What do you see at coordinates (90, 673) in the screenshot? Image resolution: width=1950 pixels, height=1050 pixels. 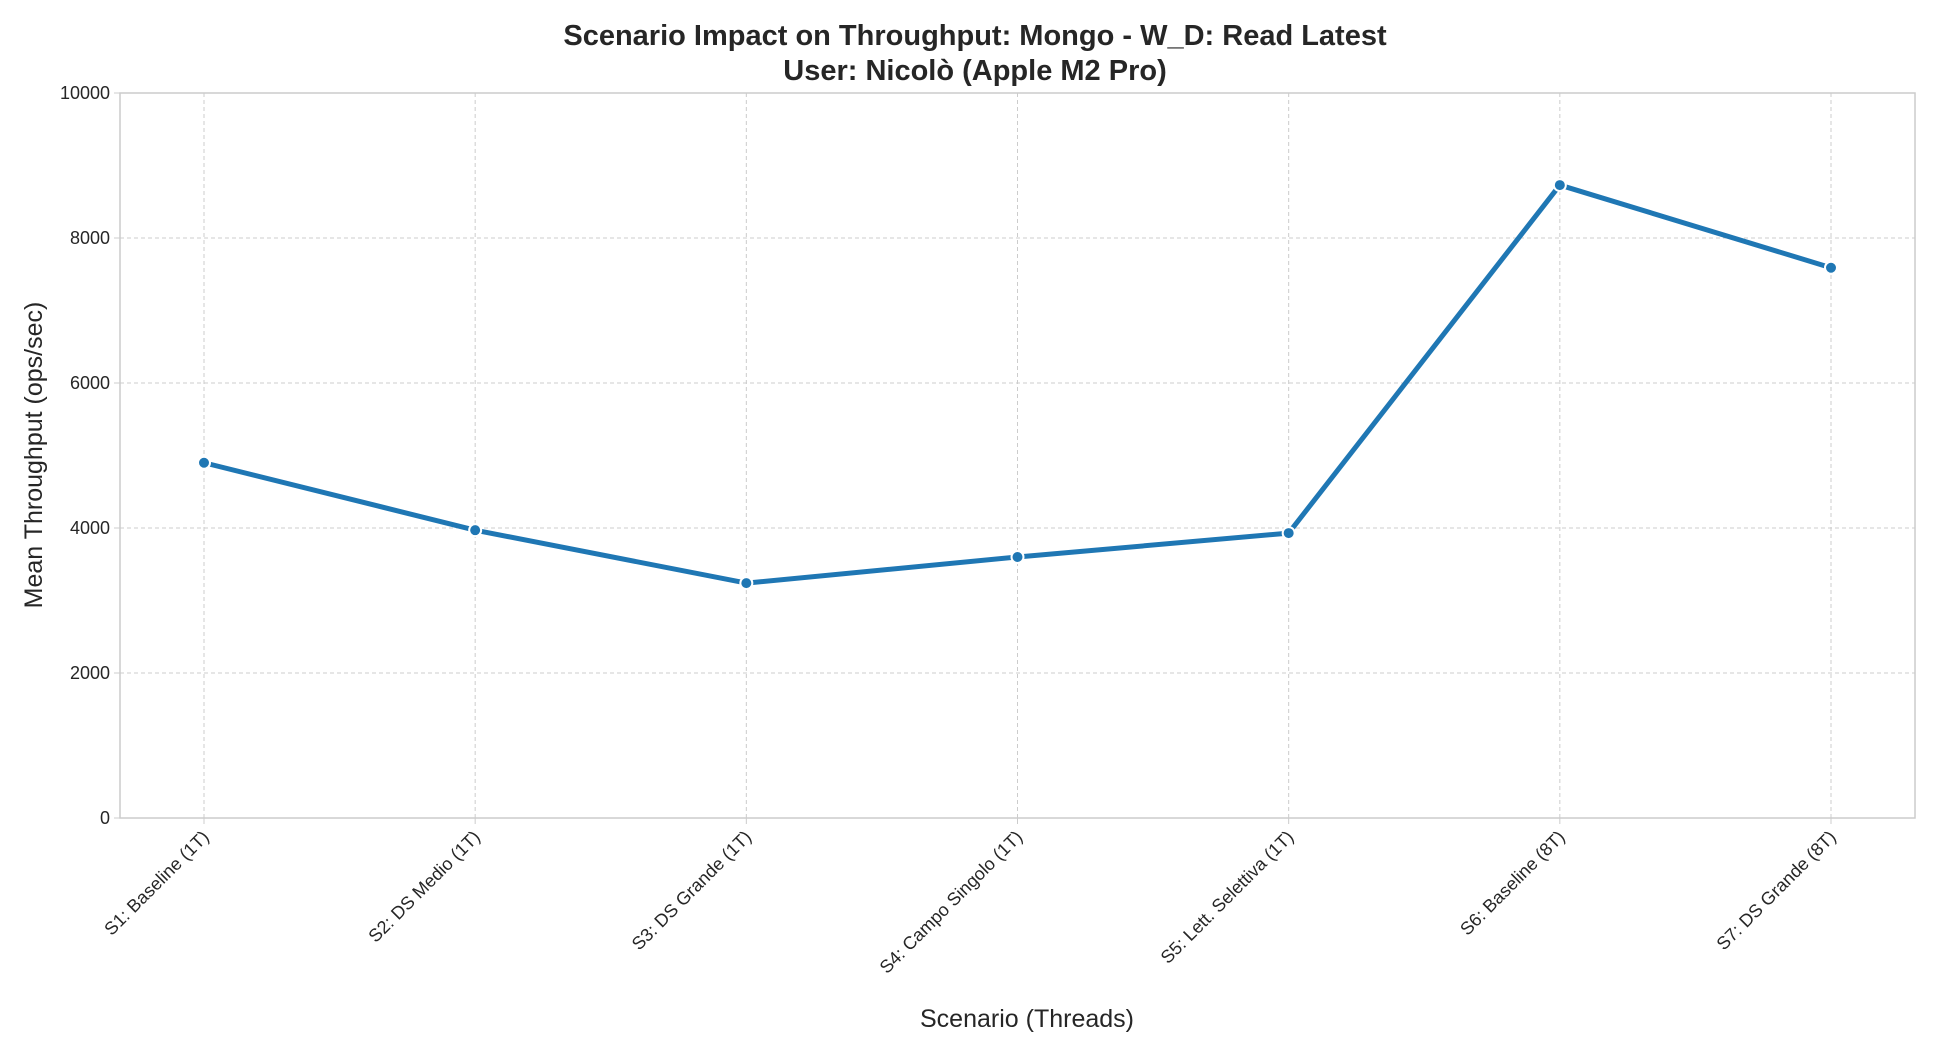 I see `y-tick-label: 2000` at bounding box center [90, 673].